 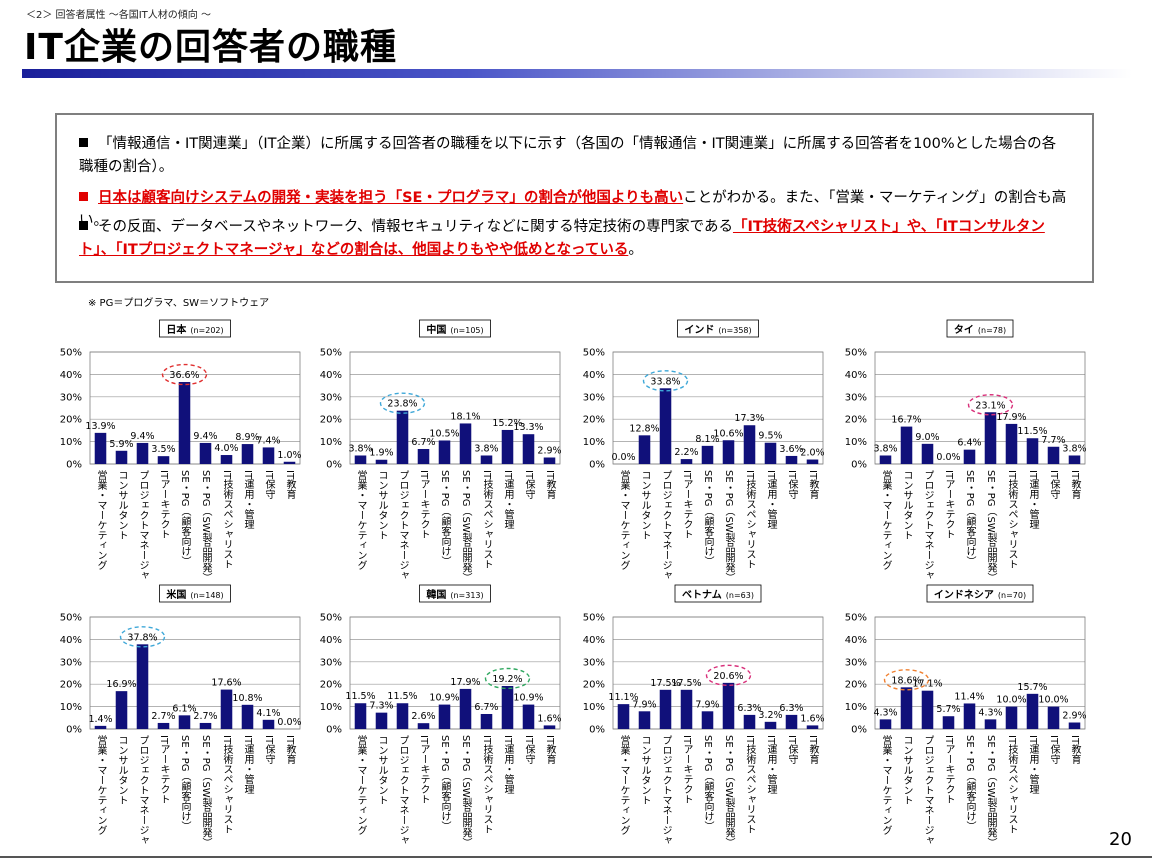 I want to click on data-label: 6.4%, so click(x=969, y=443).